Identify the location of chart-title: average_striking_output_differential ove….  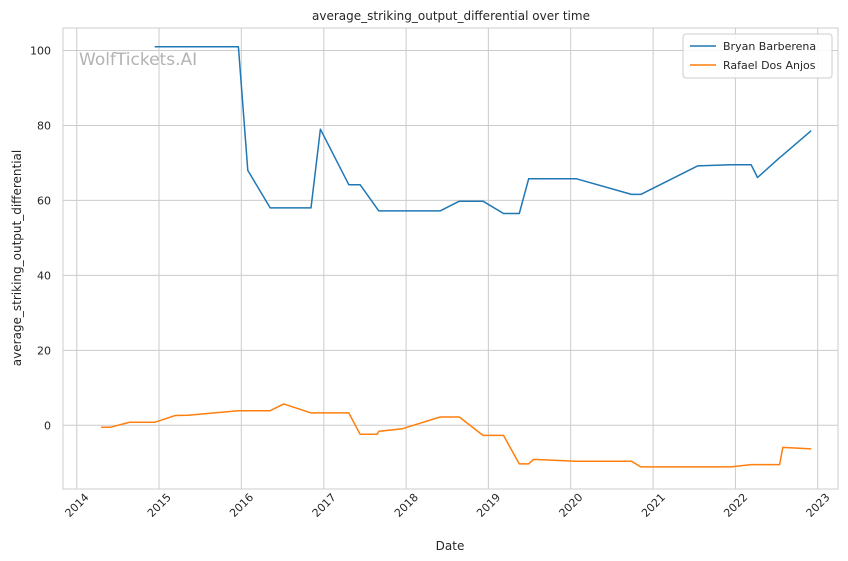
(451, 16).